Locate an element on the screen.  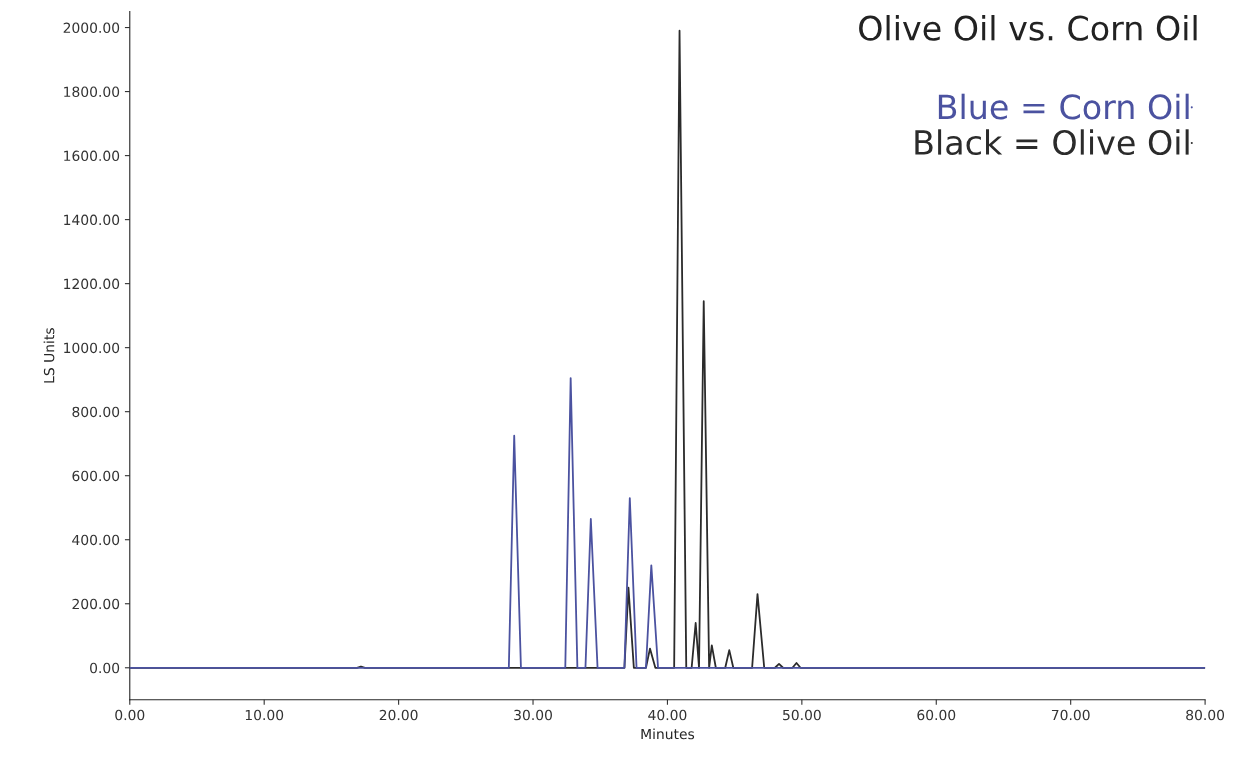
y-tick-label: 1800.00 is located at coordinates (92, 92).